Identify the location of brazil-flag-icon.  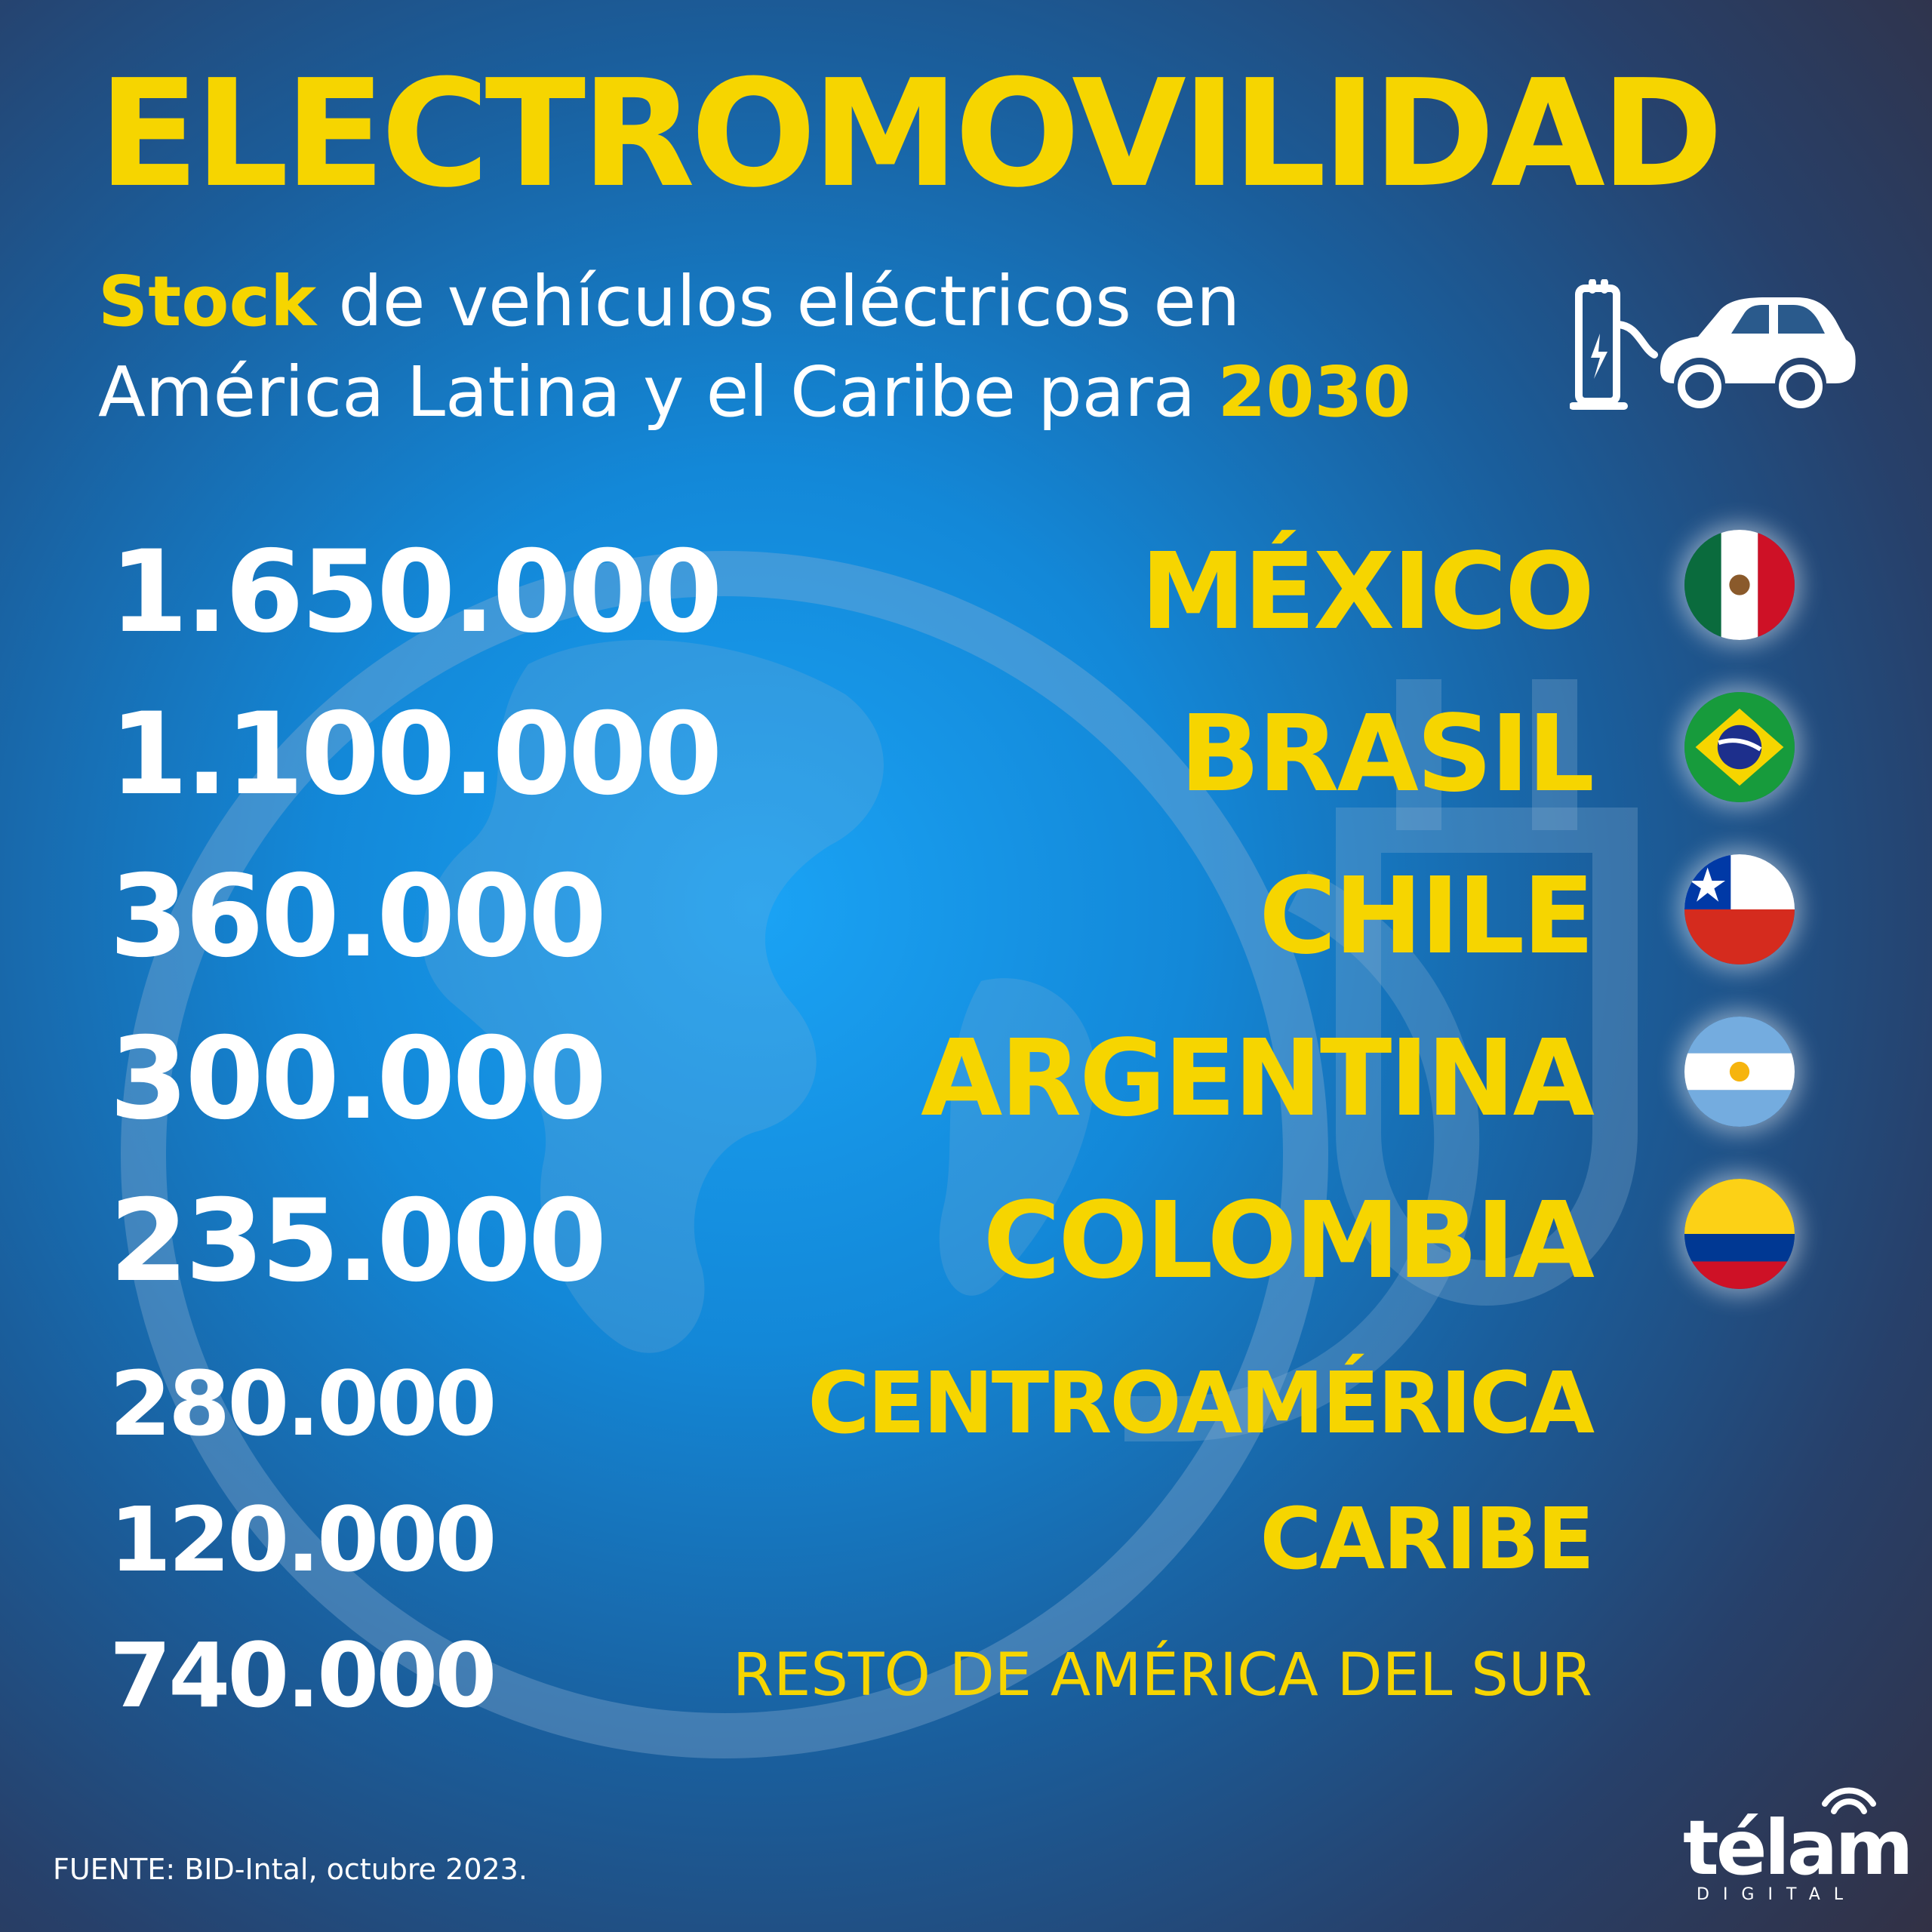
(1739, 747).